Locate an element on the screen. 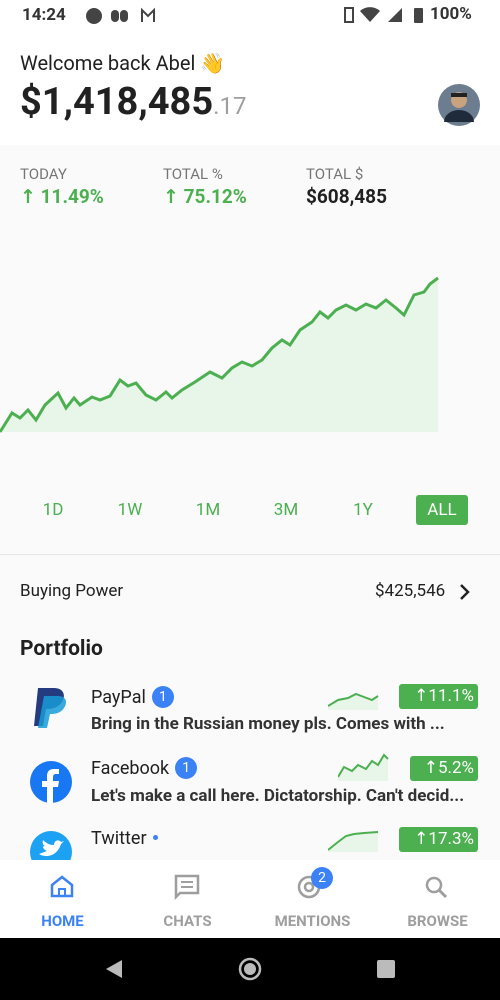 This screenshot has width=500, height=1000. avatar is located at coordinates (459, 105).